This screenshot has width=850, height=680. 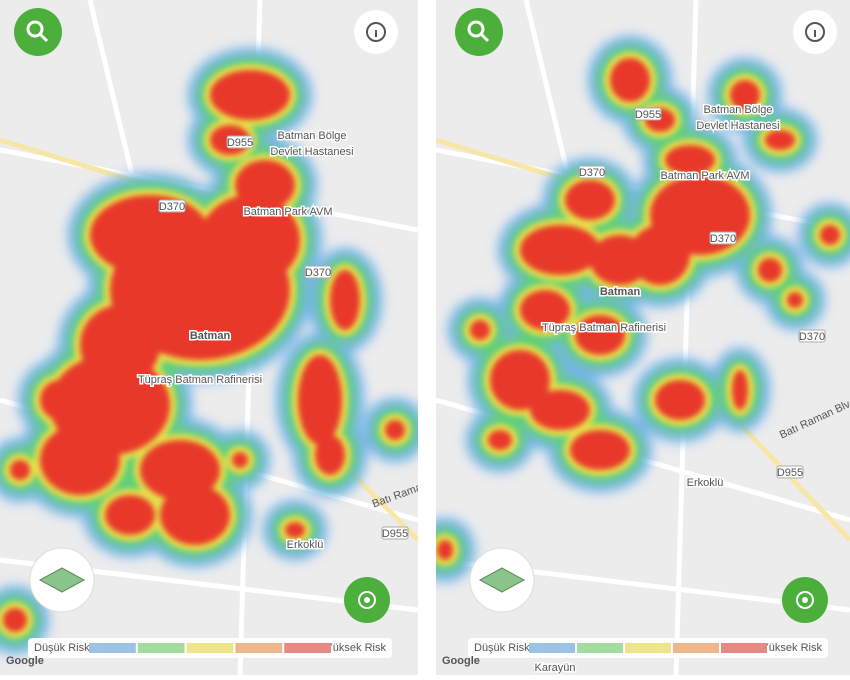 What do you see at coordinates (555, 668) in the screenshot?
I see `place-label: Karayün` at bounding box center [555, 668].